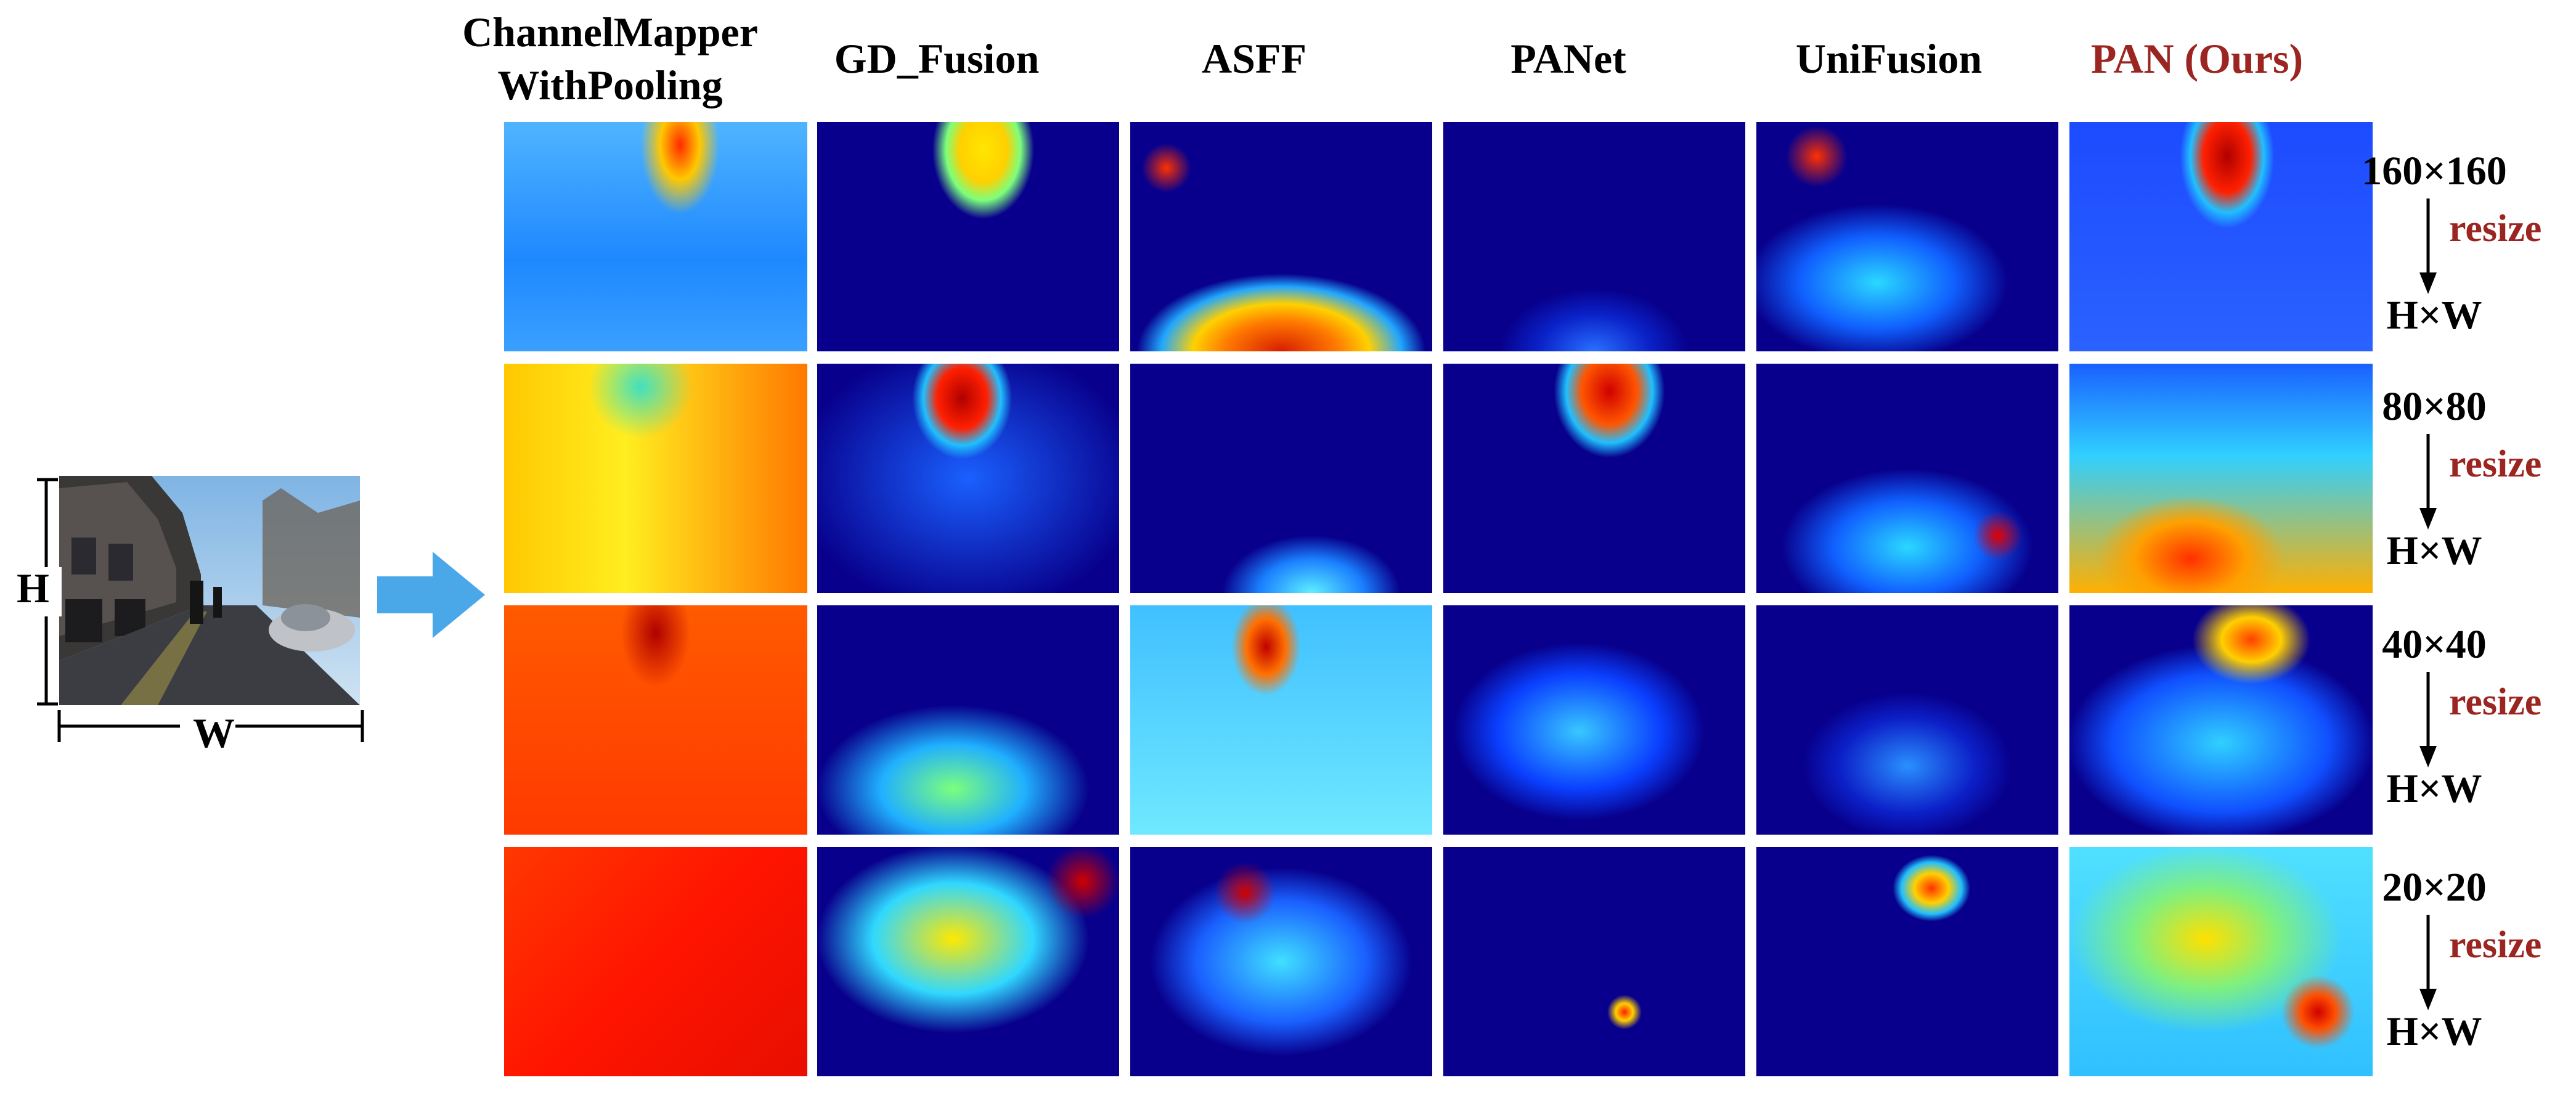  Describe the element at coordinates (214, 733) in the screenshot. I see `width-label: W` at that location.